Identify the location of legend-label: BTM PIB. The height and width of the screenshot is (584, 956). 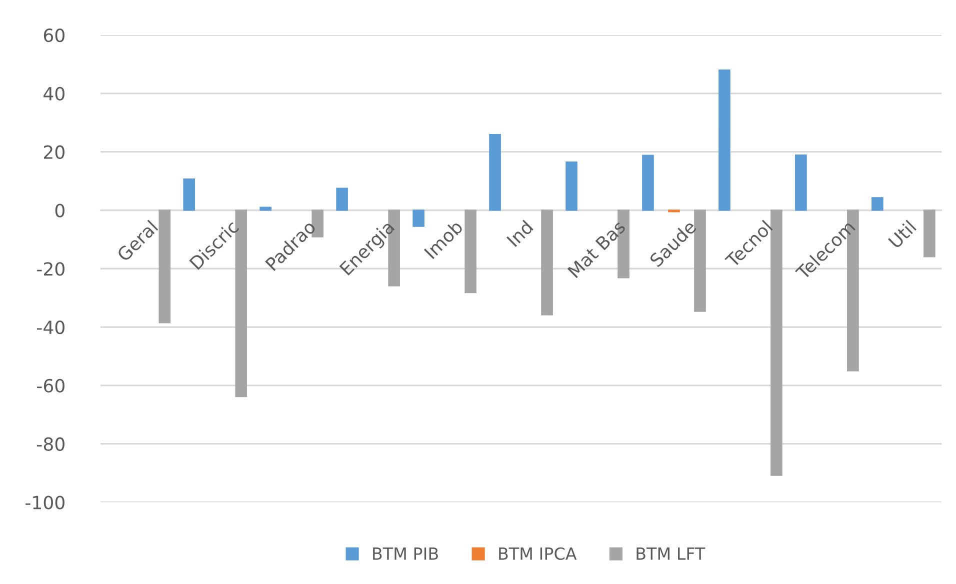
(405, 554).